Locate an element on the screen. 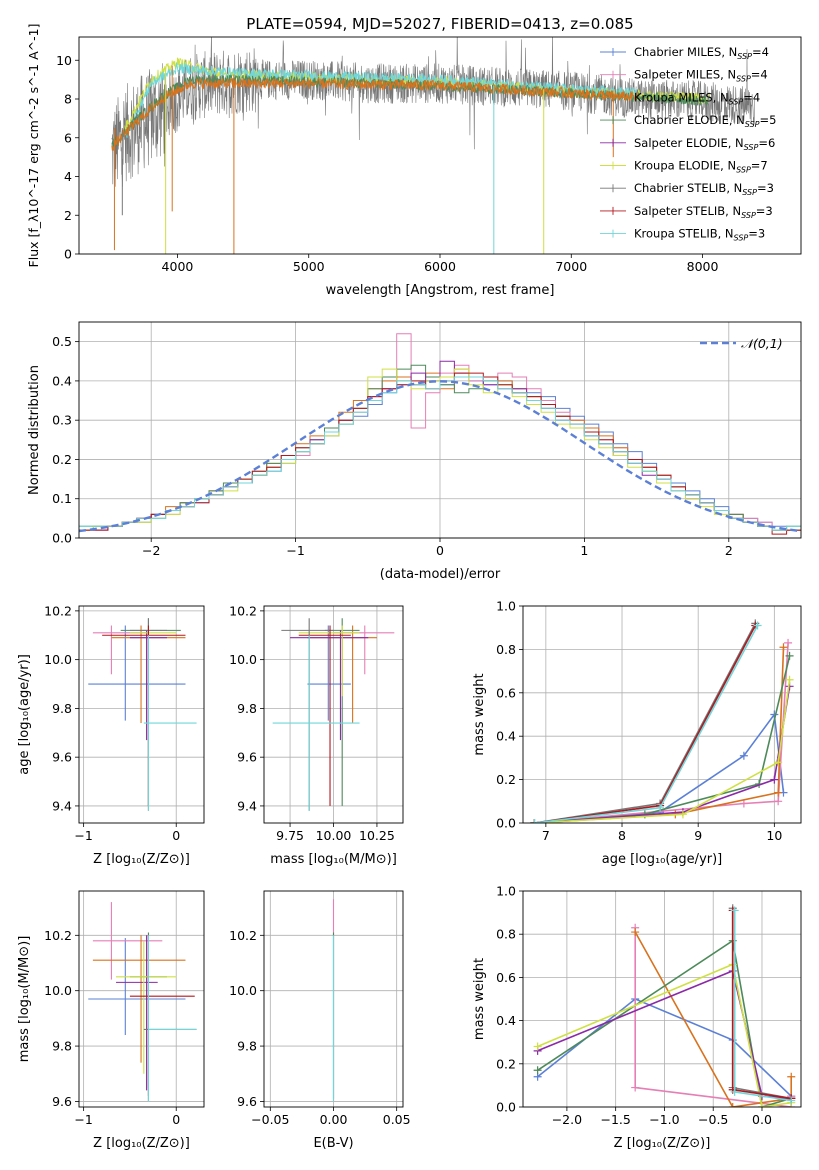 This screenshot has height=1170, width=819. legend-label-chabrier_miles: Chabrier MILES, NSSP=4 is located at coordinates (701, 53).